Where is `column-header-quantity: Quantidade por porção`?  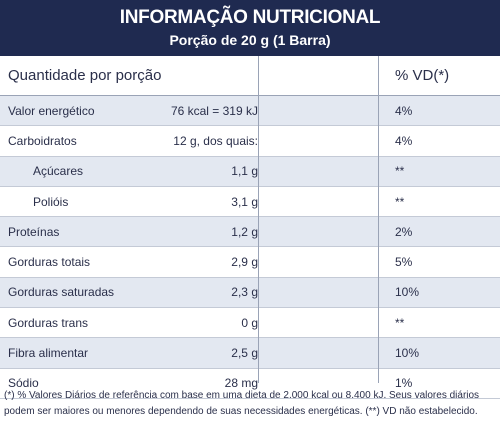 column-header-quantity: Quantidade por porção is located at coordinates (85, 75).